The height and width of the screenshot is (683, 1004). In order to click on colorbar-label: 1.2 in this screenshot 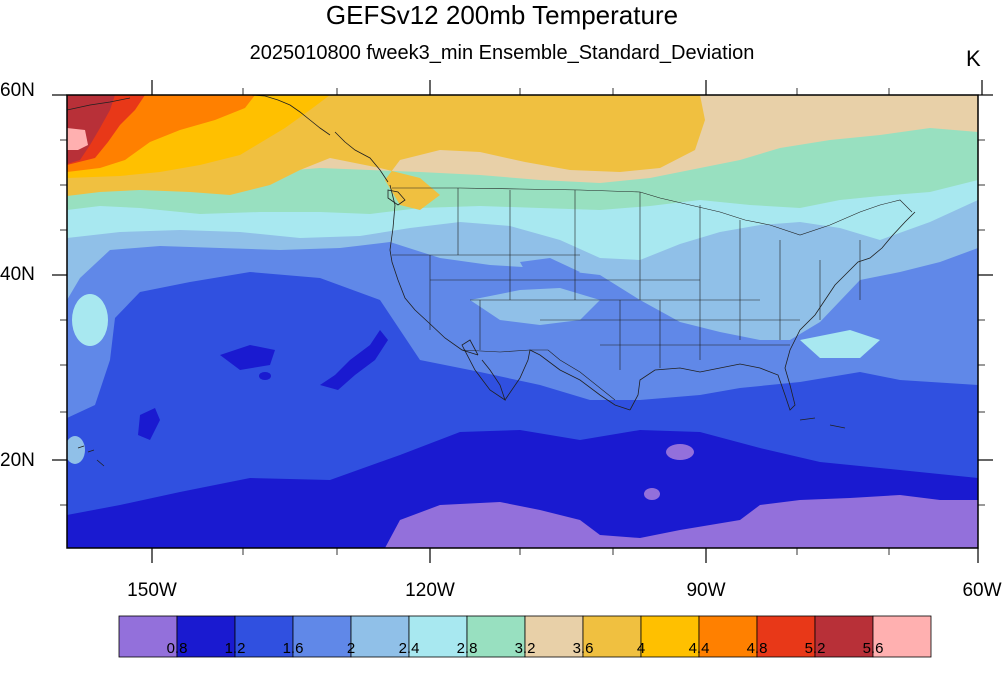, I will do `click(235, 648)`.